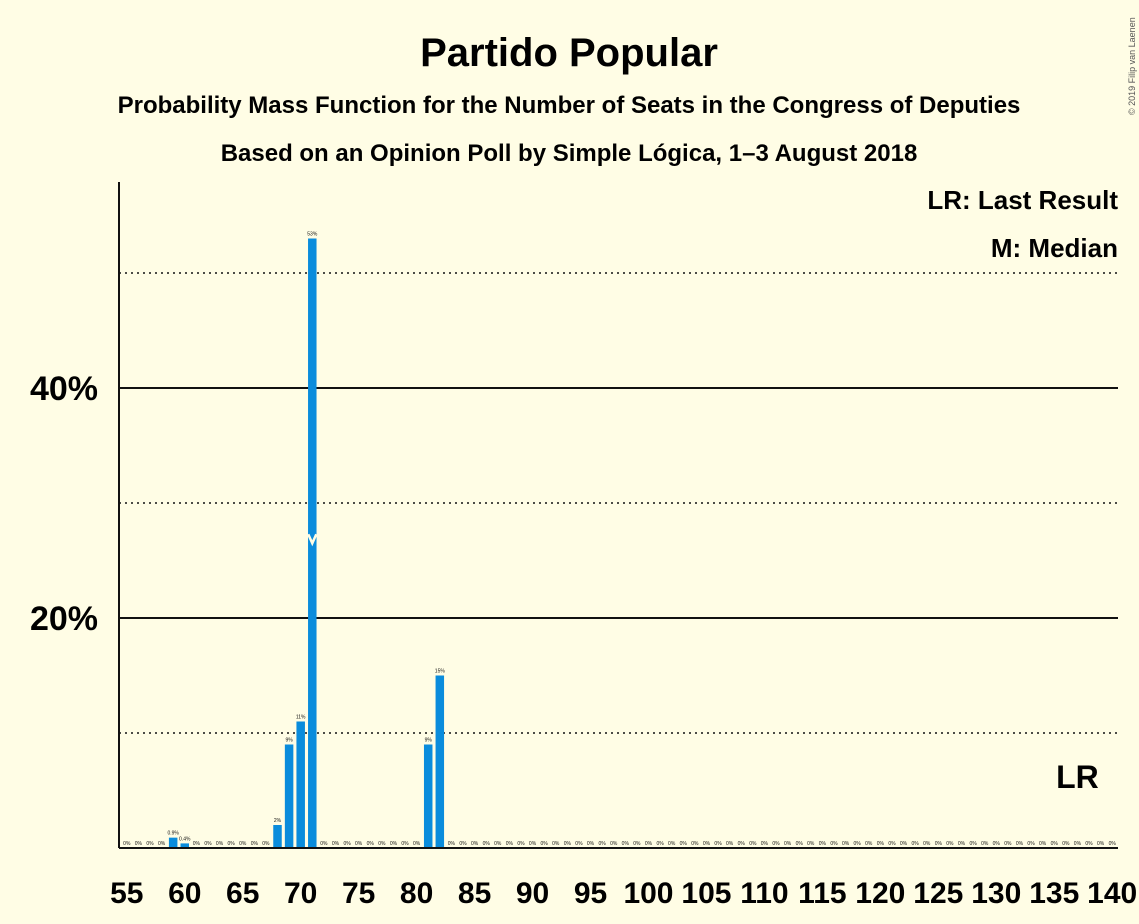 The image size is (1139, 924). What do you see at coordinates (938, 893) in the screenshot?
I see `x-tick-label: 125` at bounding box center [938, 893].